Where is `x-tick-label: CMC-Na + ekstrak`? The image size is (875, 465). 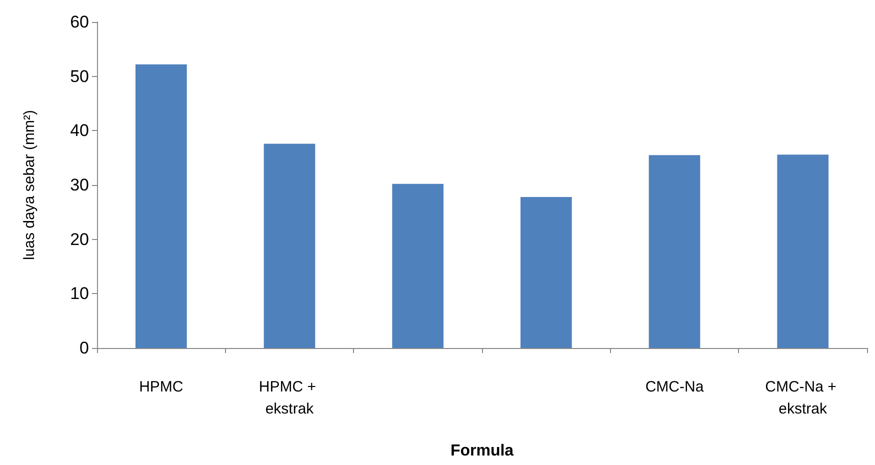
x-tick-label: CMC-Na + ekstrak is located at coordinates (803, 398).